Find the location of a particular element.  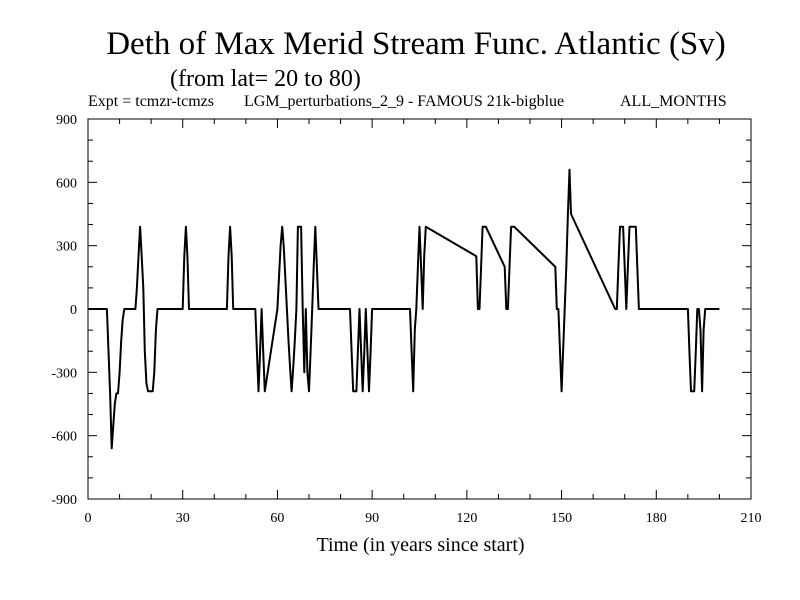

y-tick-label: 0 is located at coordinates (73, 310).